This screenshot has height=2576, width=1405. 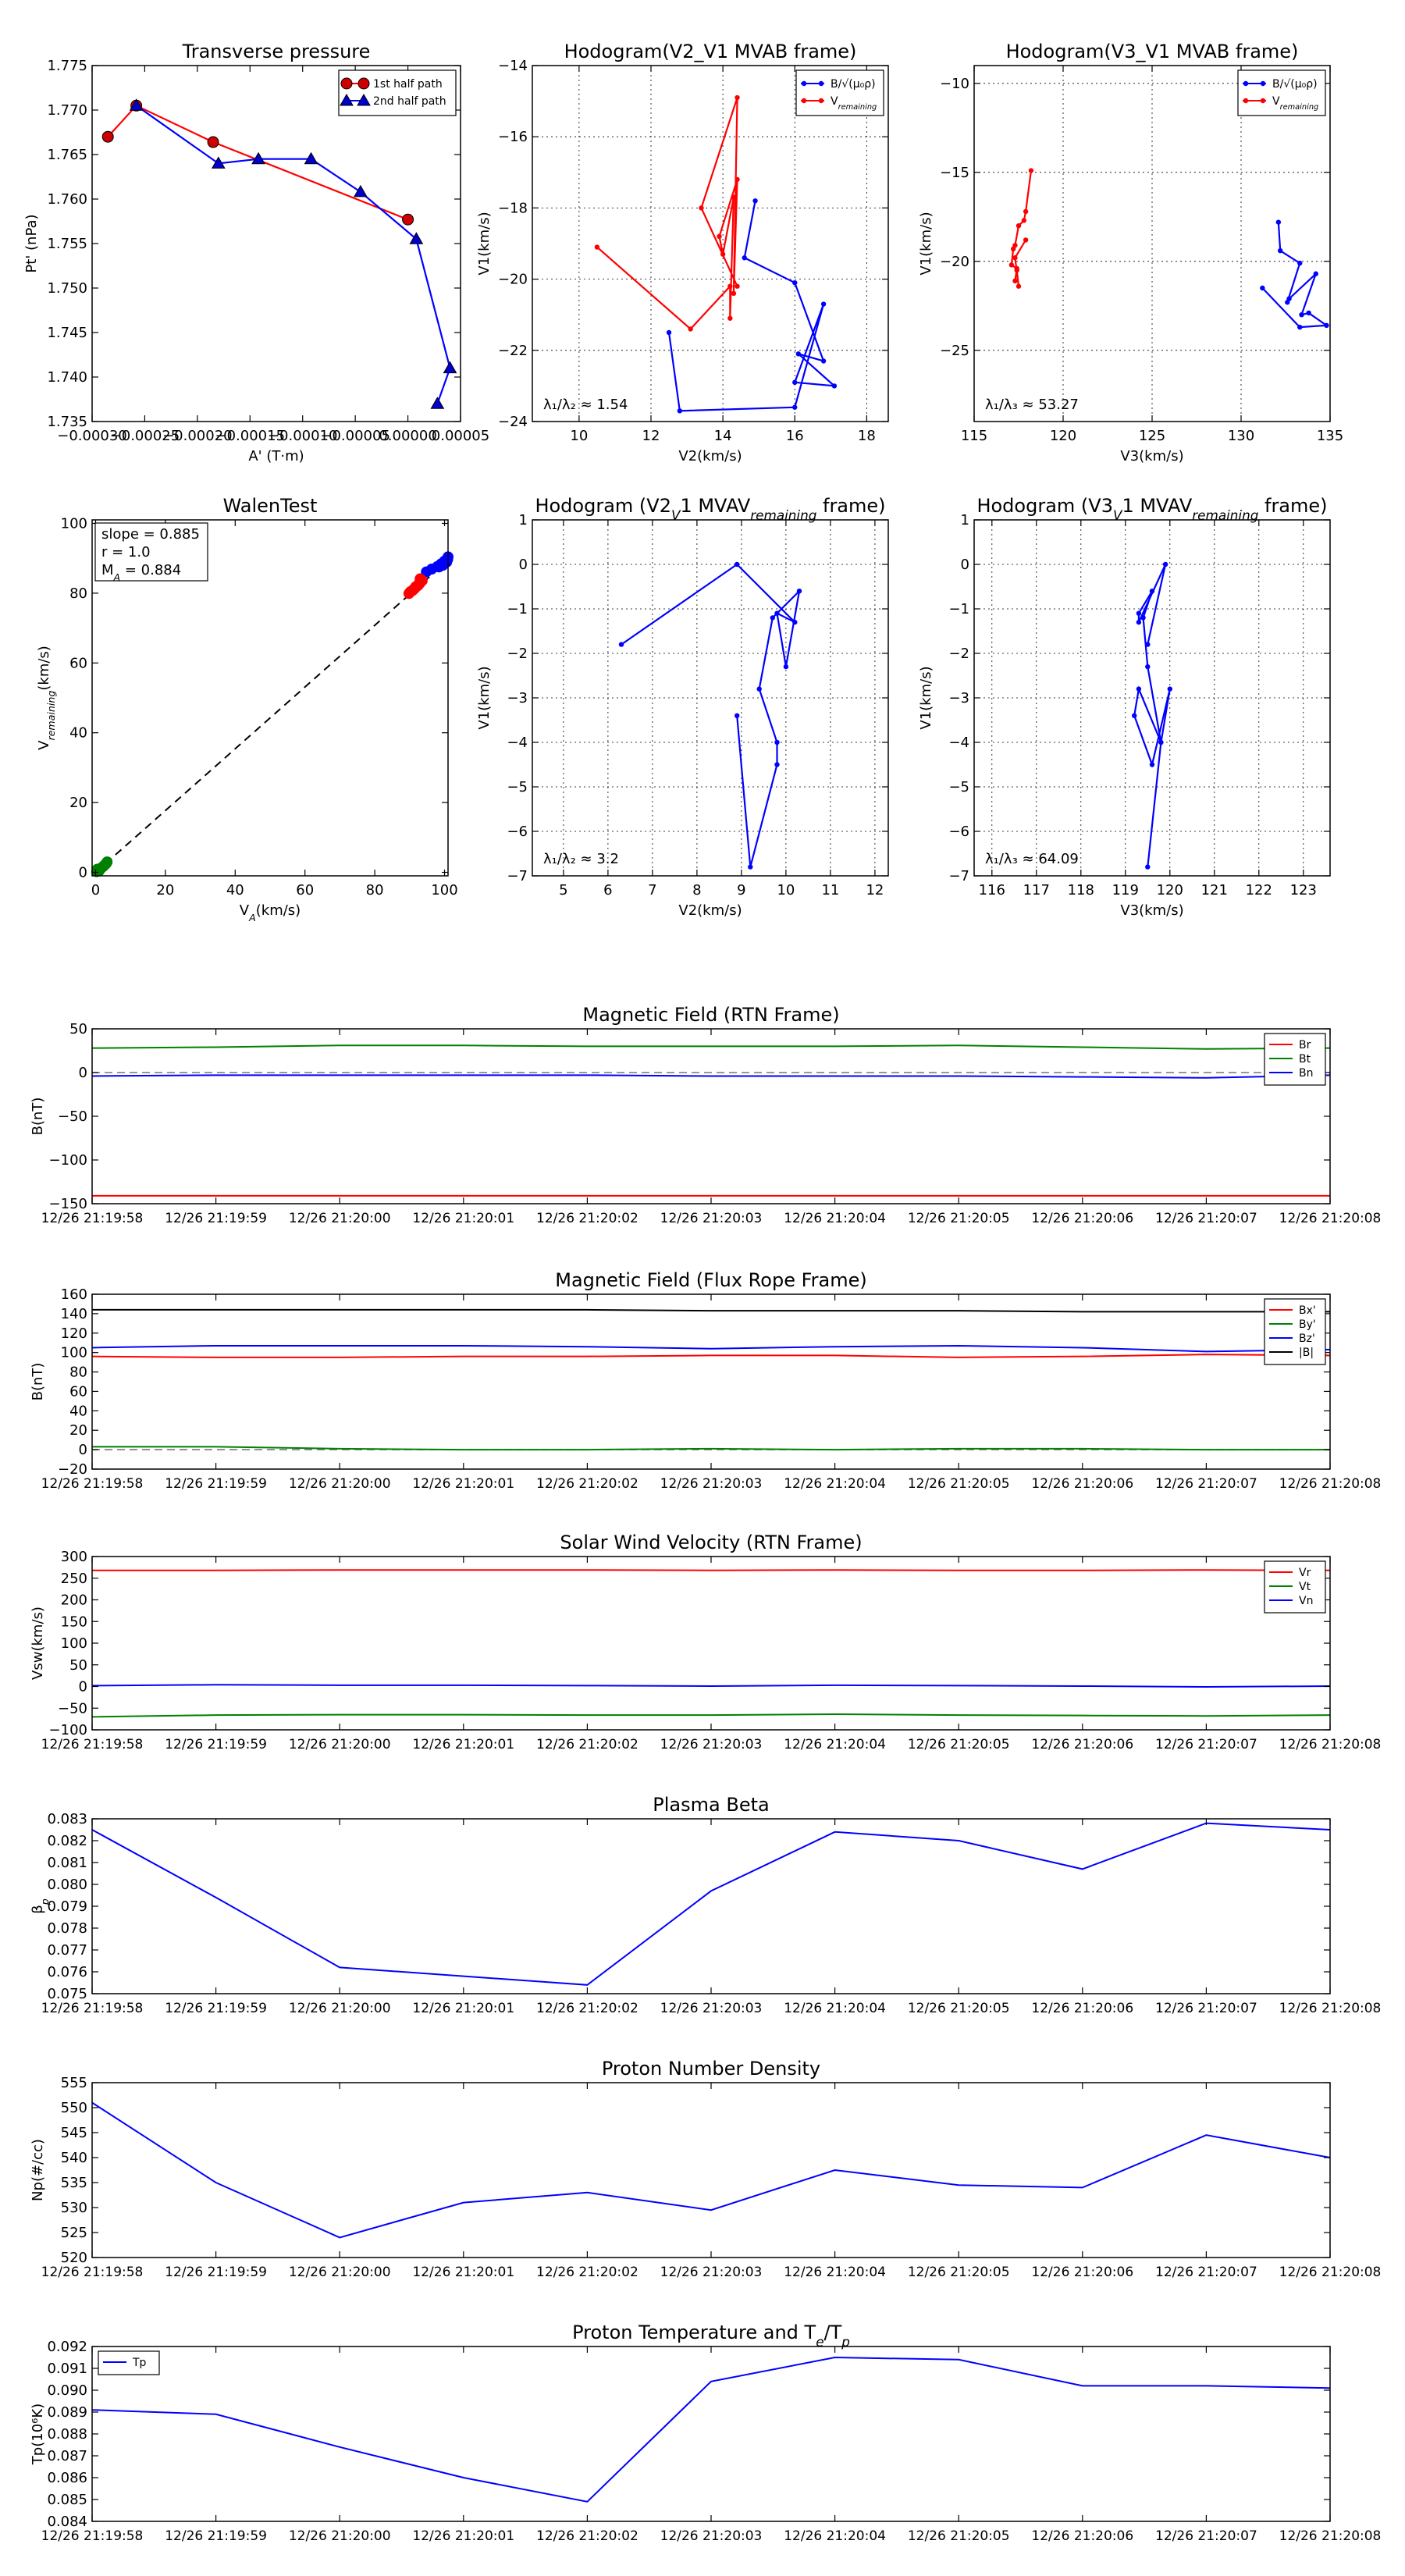 I want to click on x-tick-label: 12/26 21:20:01, so click(x=463, y=2536).